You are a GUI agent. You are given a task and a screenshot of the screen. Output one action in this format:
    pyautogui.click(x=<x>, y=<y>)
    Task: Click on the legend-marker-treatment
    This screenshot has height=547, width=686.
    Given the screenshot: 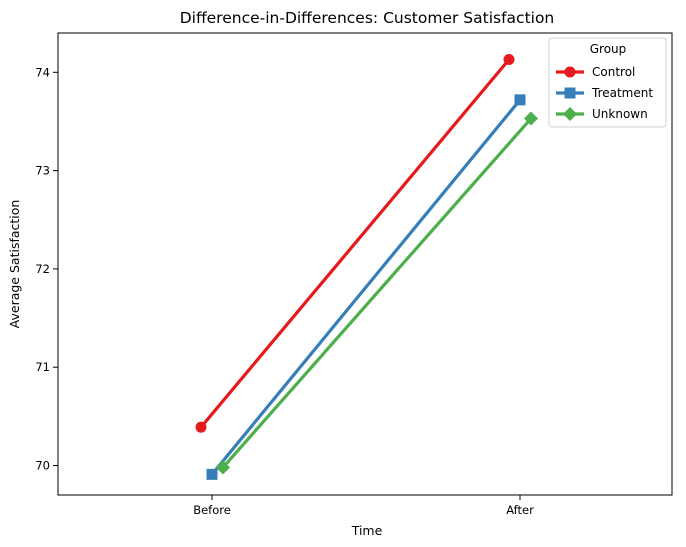 What is the action you would take?
    pyautogui.click(x=570, y=93)
    